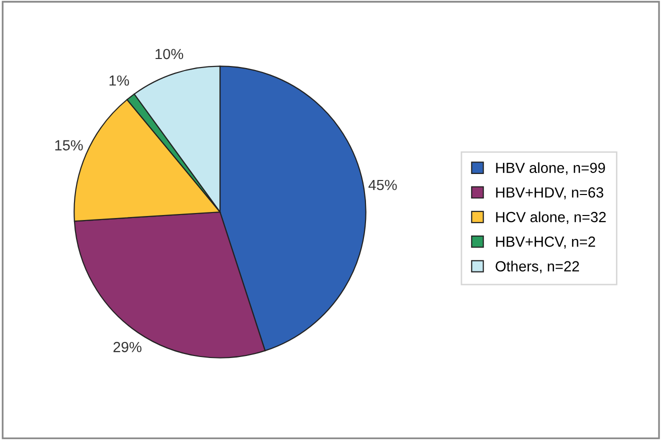  What do you see at coordinates (550, 193) in the screenshot?
I see `legend-label: HBV+HDV, n=63` at bounding box center [550, 193].